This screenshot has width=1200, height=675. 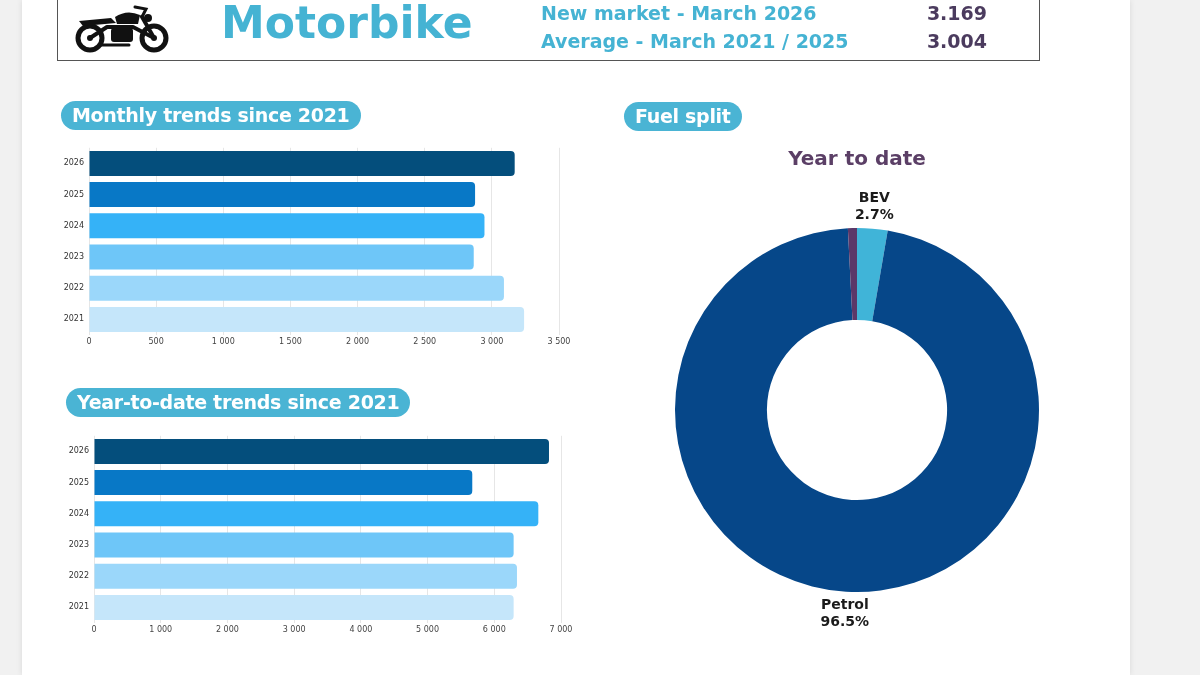 I want to click on x-tick-label: 5 000, so click(x=428, y=629).